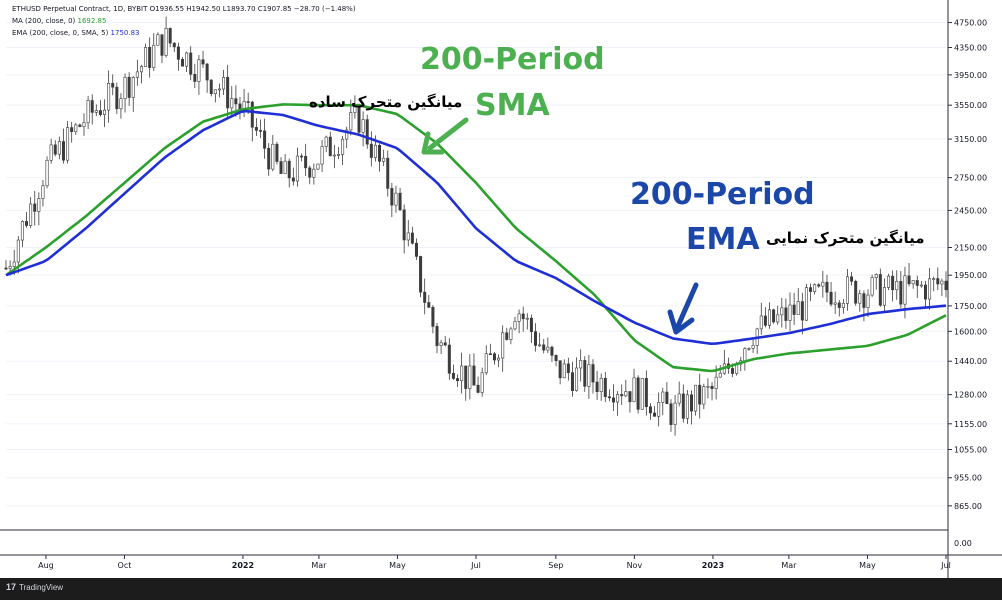 Image resolution: width=1002 pixels, height=600 pixels. Describe the element at coordinates (789, 565) in the screenshot. I see `x-tick-label: Mar` at that location.